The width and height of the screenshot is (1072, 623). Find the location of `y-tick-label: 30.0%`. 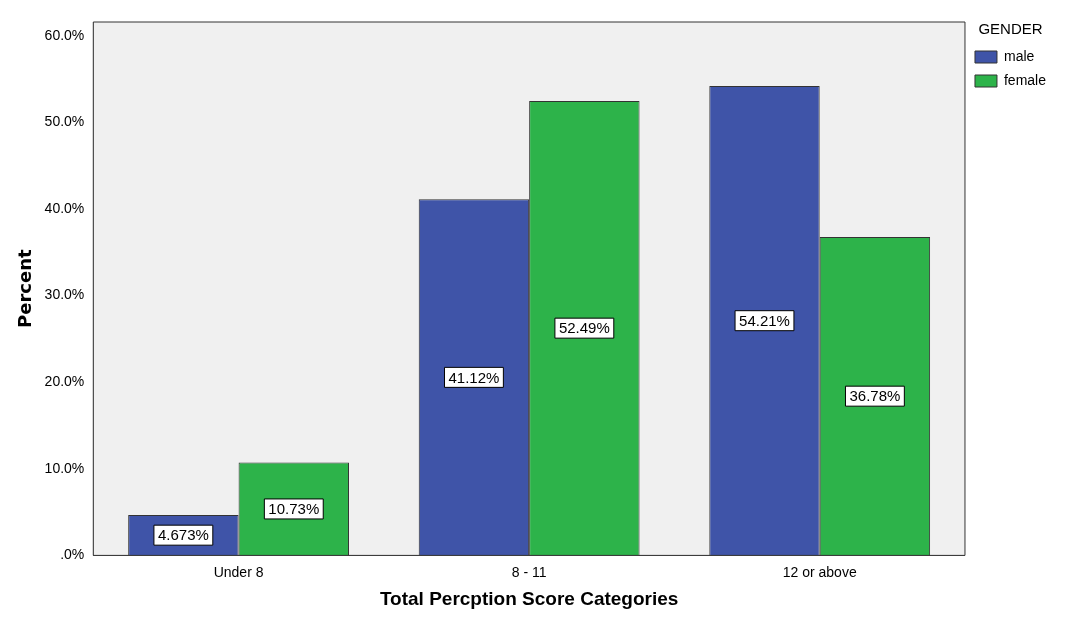

y-tick-label: 30.0% is located at coordinates (64, 294).